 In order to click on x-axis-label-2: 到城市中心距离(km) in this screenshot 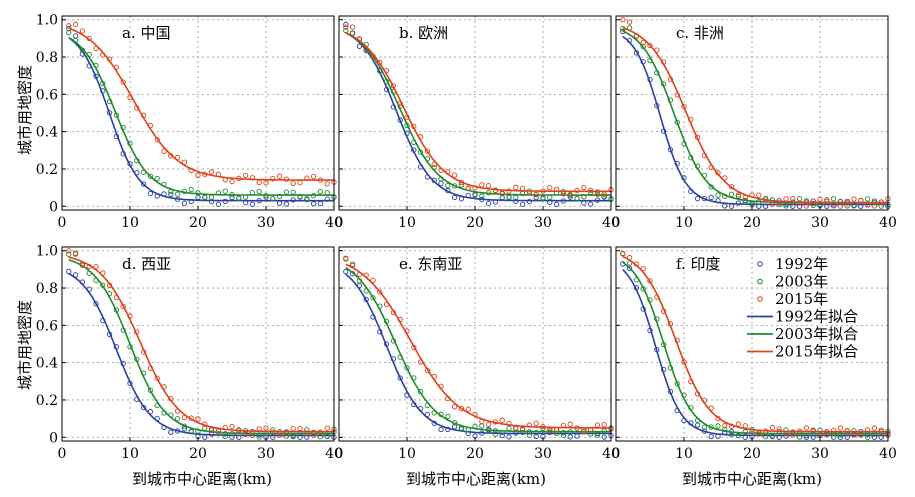, I will do `click(476, 479)`.